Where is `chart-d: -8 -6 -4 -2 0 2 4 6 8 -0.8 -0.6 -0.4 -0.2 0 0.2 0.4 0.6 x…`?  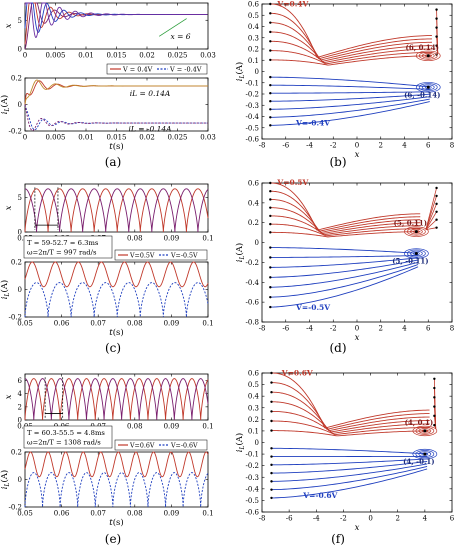 chart-d: -8 -6 -4 -2 0 2 4 6 8 -0.8 -0.6 -0.4 -0.2 0 0.2 0.4 0.6 x… is located at coordinates (344, 260).